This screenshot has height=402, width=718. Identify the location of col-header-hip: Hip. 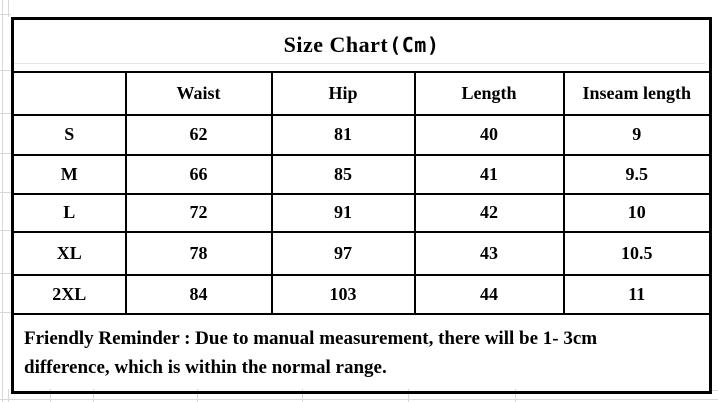
(343, 93).